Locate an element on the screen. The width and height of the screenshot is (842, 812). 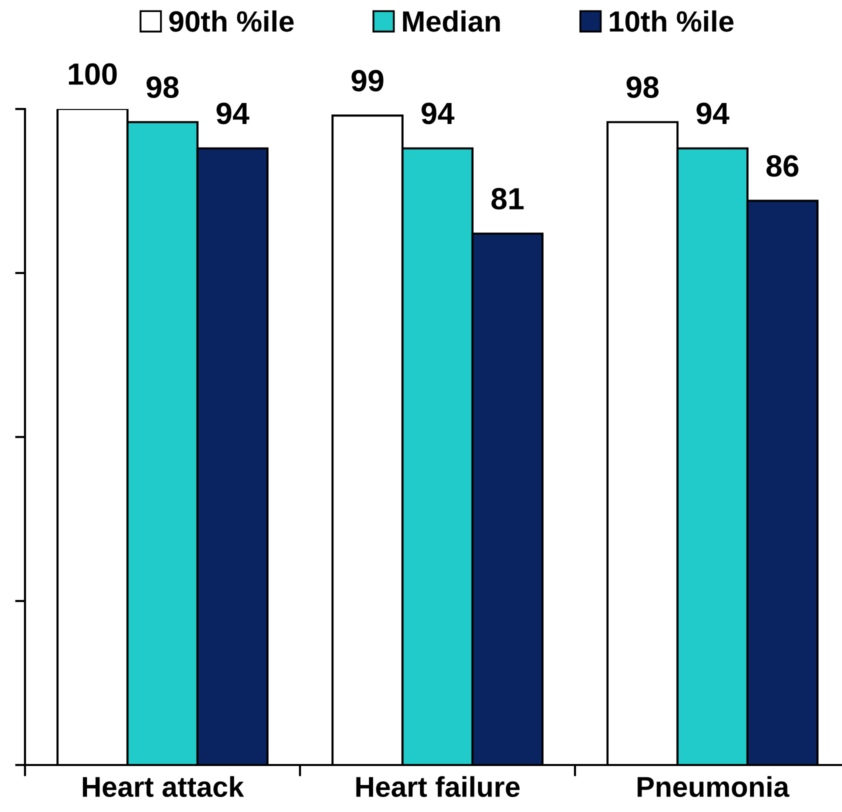
legend-label: 10th %ile is located at coordinates (672, 21).